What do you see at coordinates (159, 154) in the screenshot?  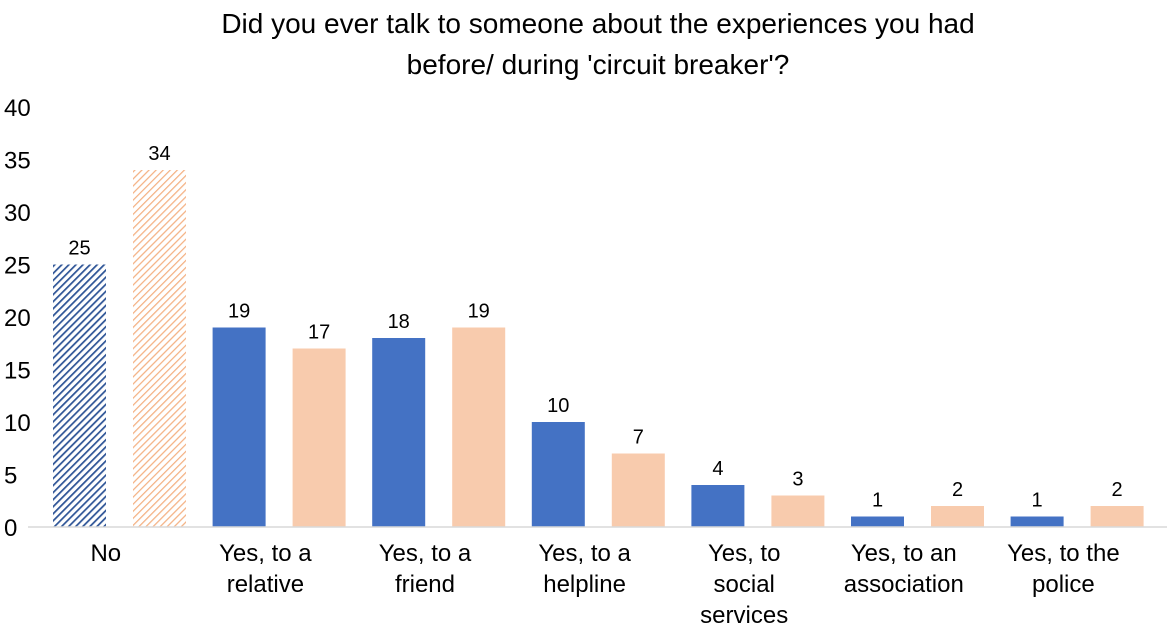 I see `data-label: 34` at bounding box center [159, 154].